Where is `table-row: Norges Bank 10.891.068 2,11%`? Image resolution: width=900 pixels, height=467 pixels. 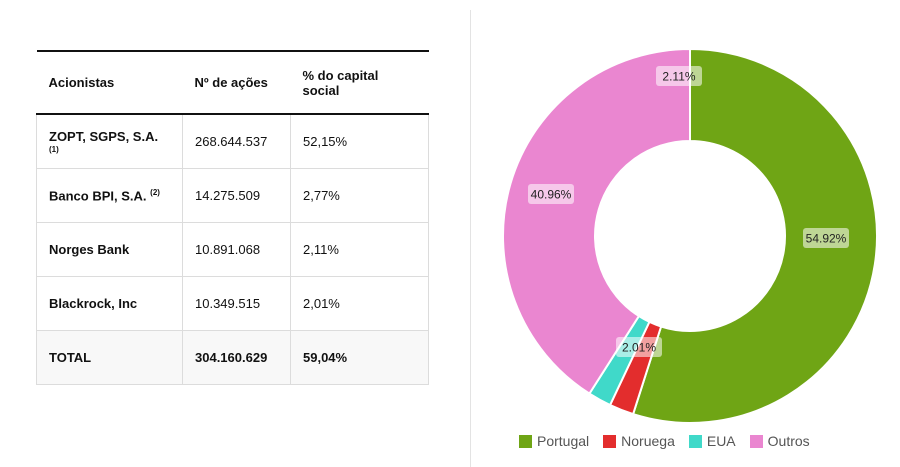
table-row: Norges Bank 10.891.068 2,11% is located at coordinates (232, 249).